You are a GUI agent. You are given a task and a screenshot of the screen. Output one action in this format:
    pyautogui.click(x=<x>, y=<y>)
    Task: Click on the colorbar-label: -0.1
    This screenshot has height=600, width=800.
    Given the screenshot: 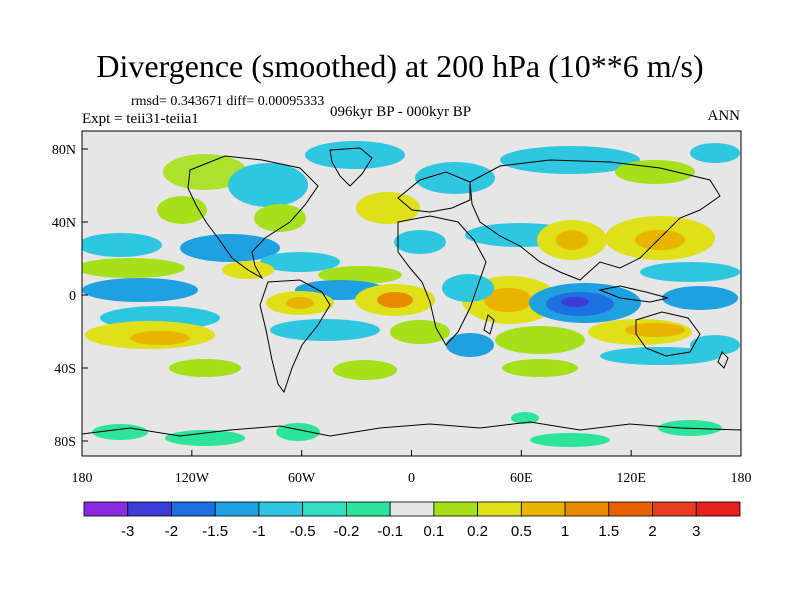 What is the action you would take?
    pyautogui.click(x=390, y=531)
    